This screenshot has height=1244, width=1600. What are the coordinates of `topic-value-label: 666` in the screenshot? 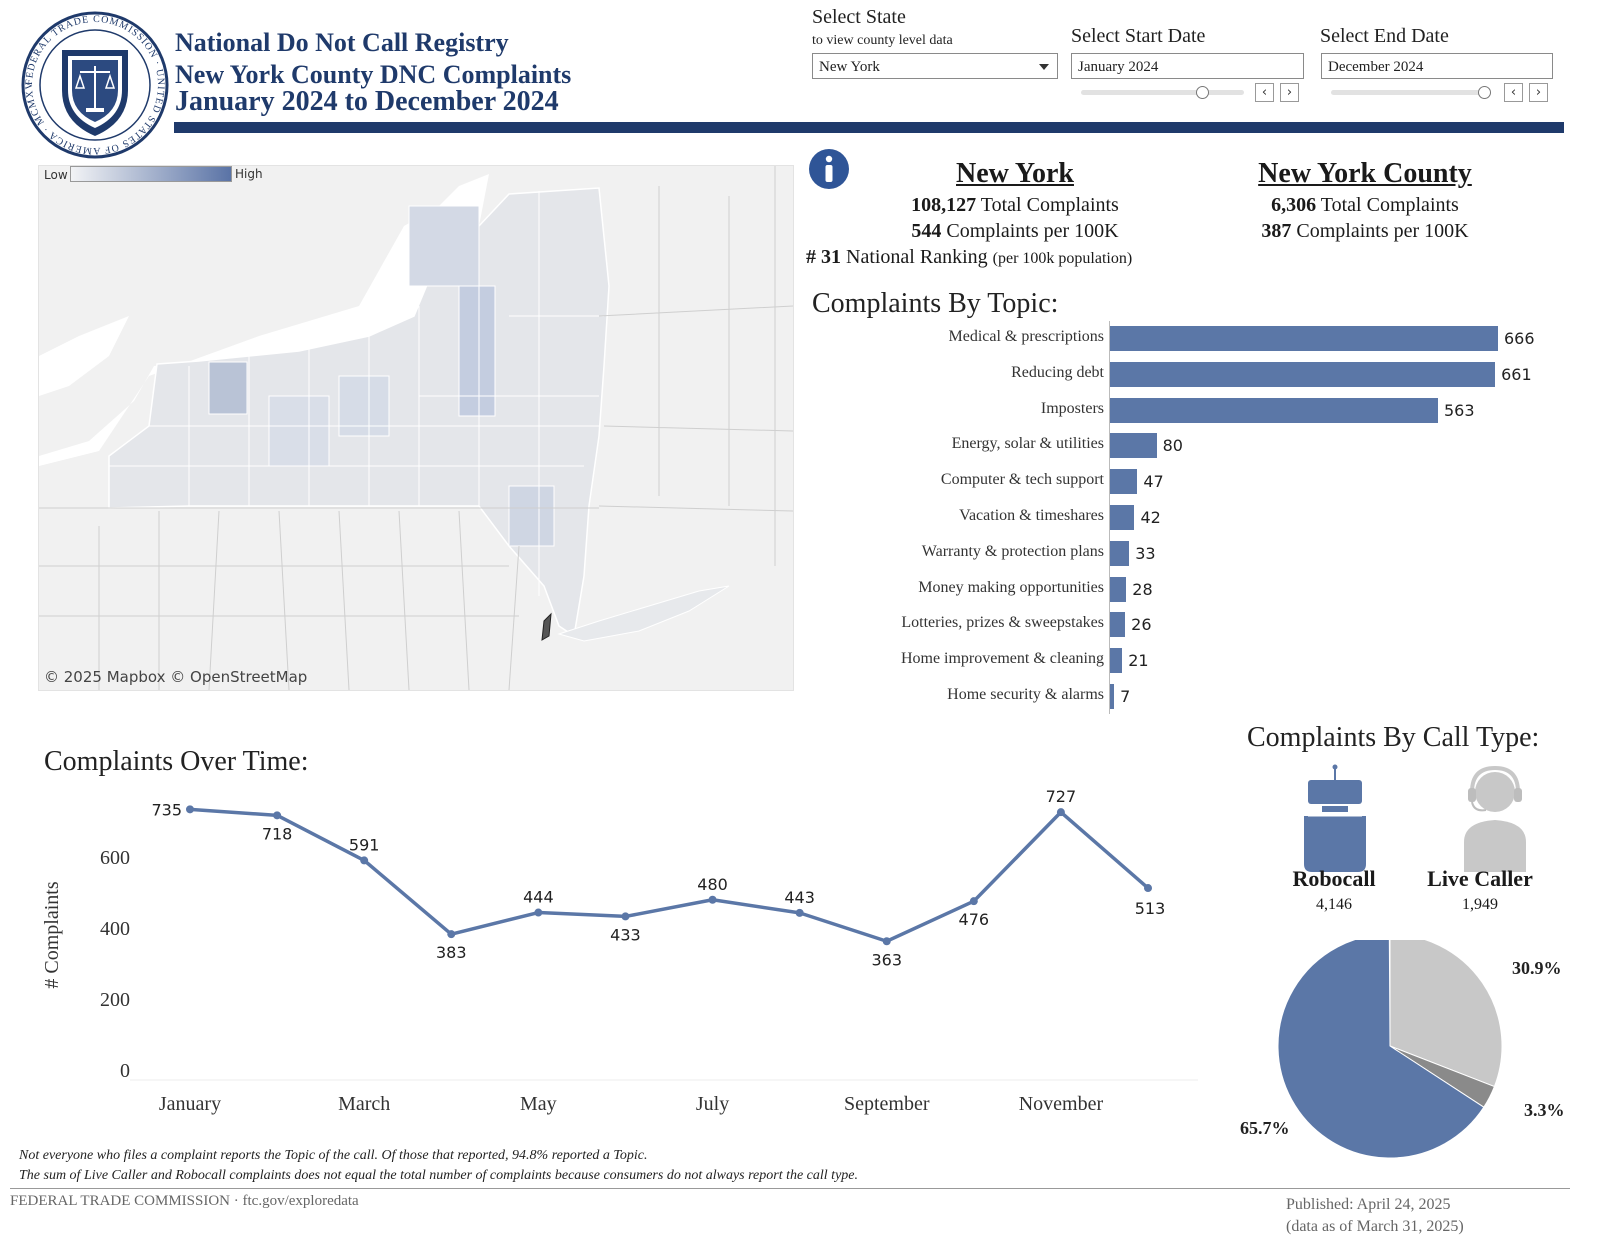 It's located at (1519, 338).